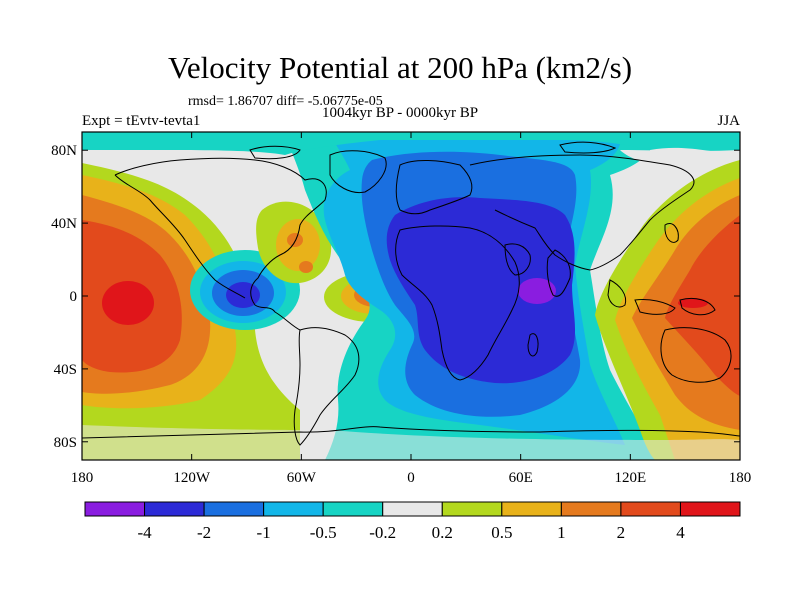 The image size is (800, 600). Describe the element at coordinates (411, 478) in the screenshot. I see `x-tick-label: 0` at that location.